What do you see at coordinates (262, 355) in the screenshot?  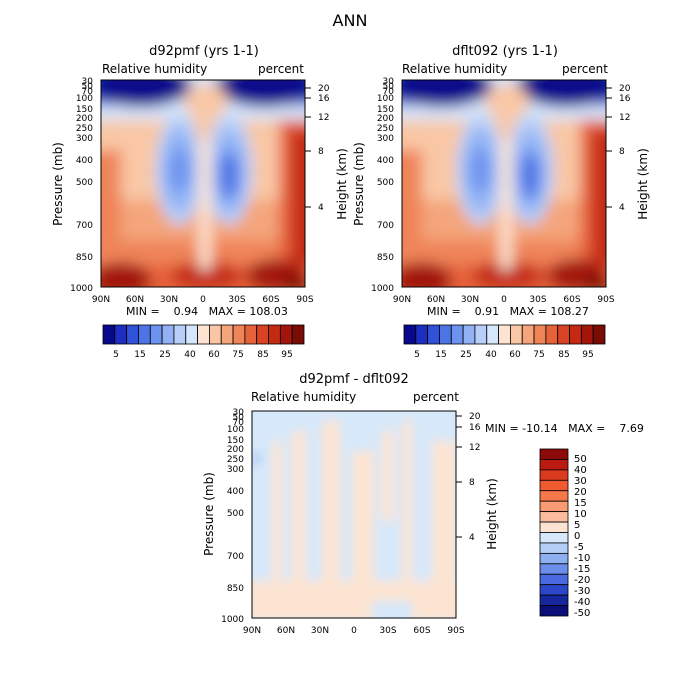 I see `colorbar-label: 85` at bounding box center [262, 355].